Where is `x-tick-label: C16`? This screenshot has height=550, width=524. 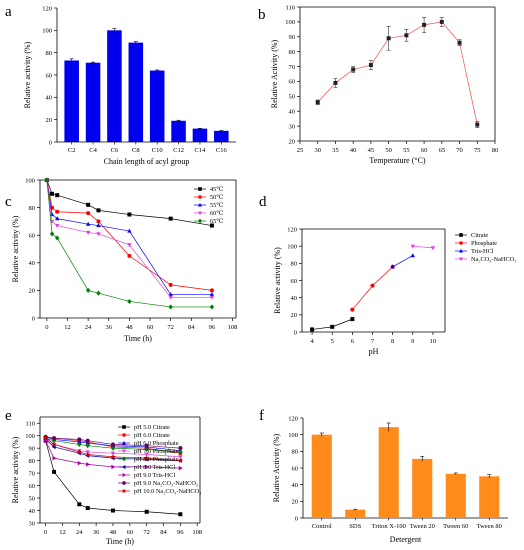 x-tick-label: C16 is located at coordinates (222, 150).